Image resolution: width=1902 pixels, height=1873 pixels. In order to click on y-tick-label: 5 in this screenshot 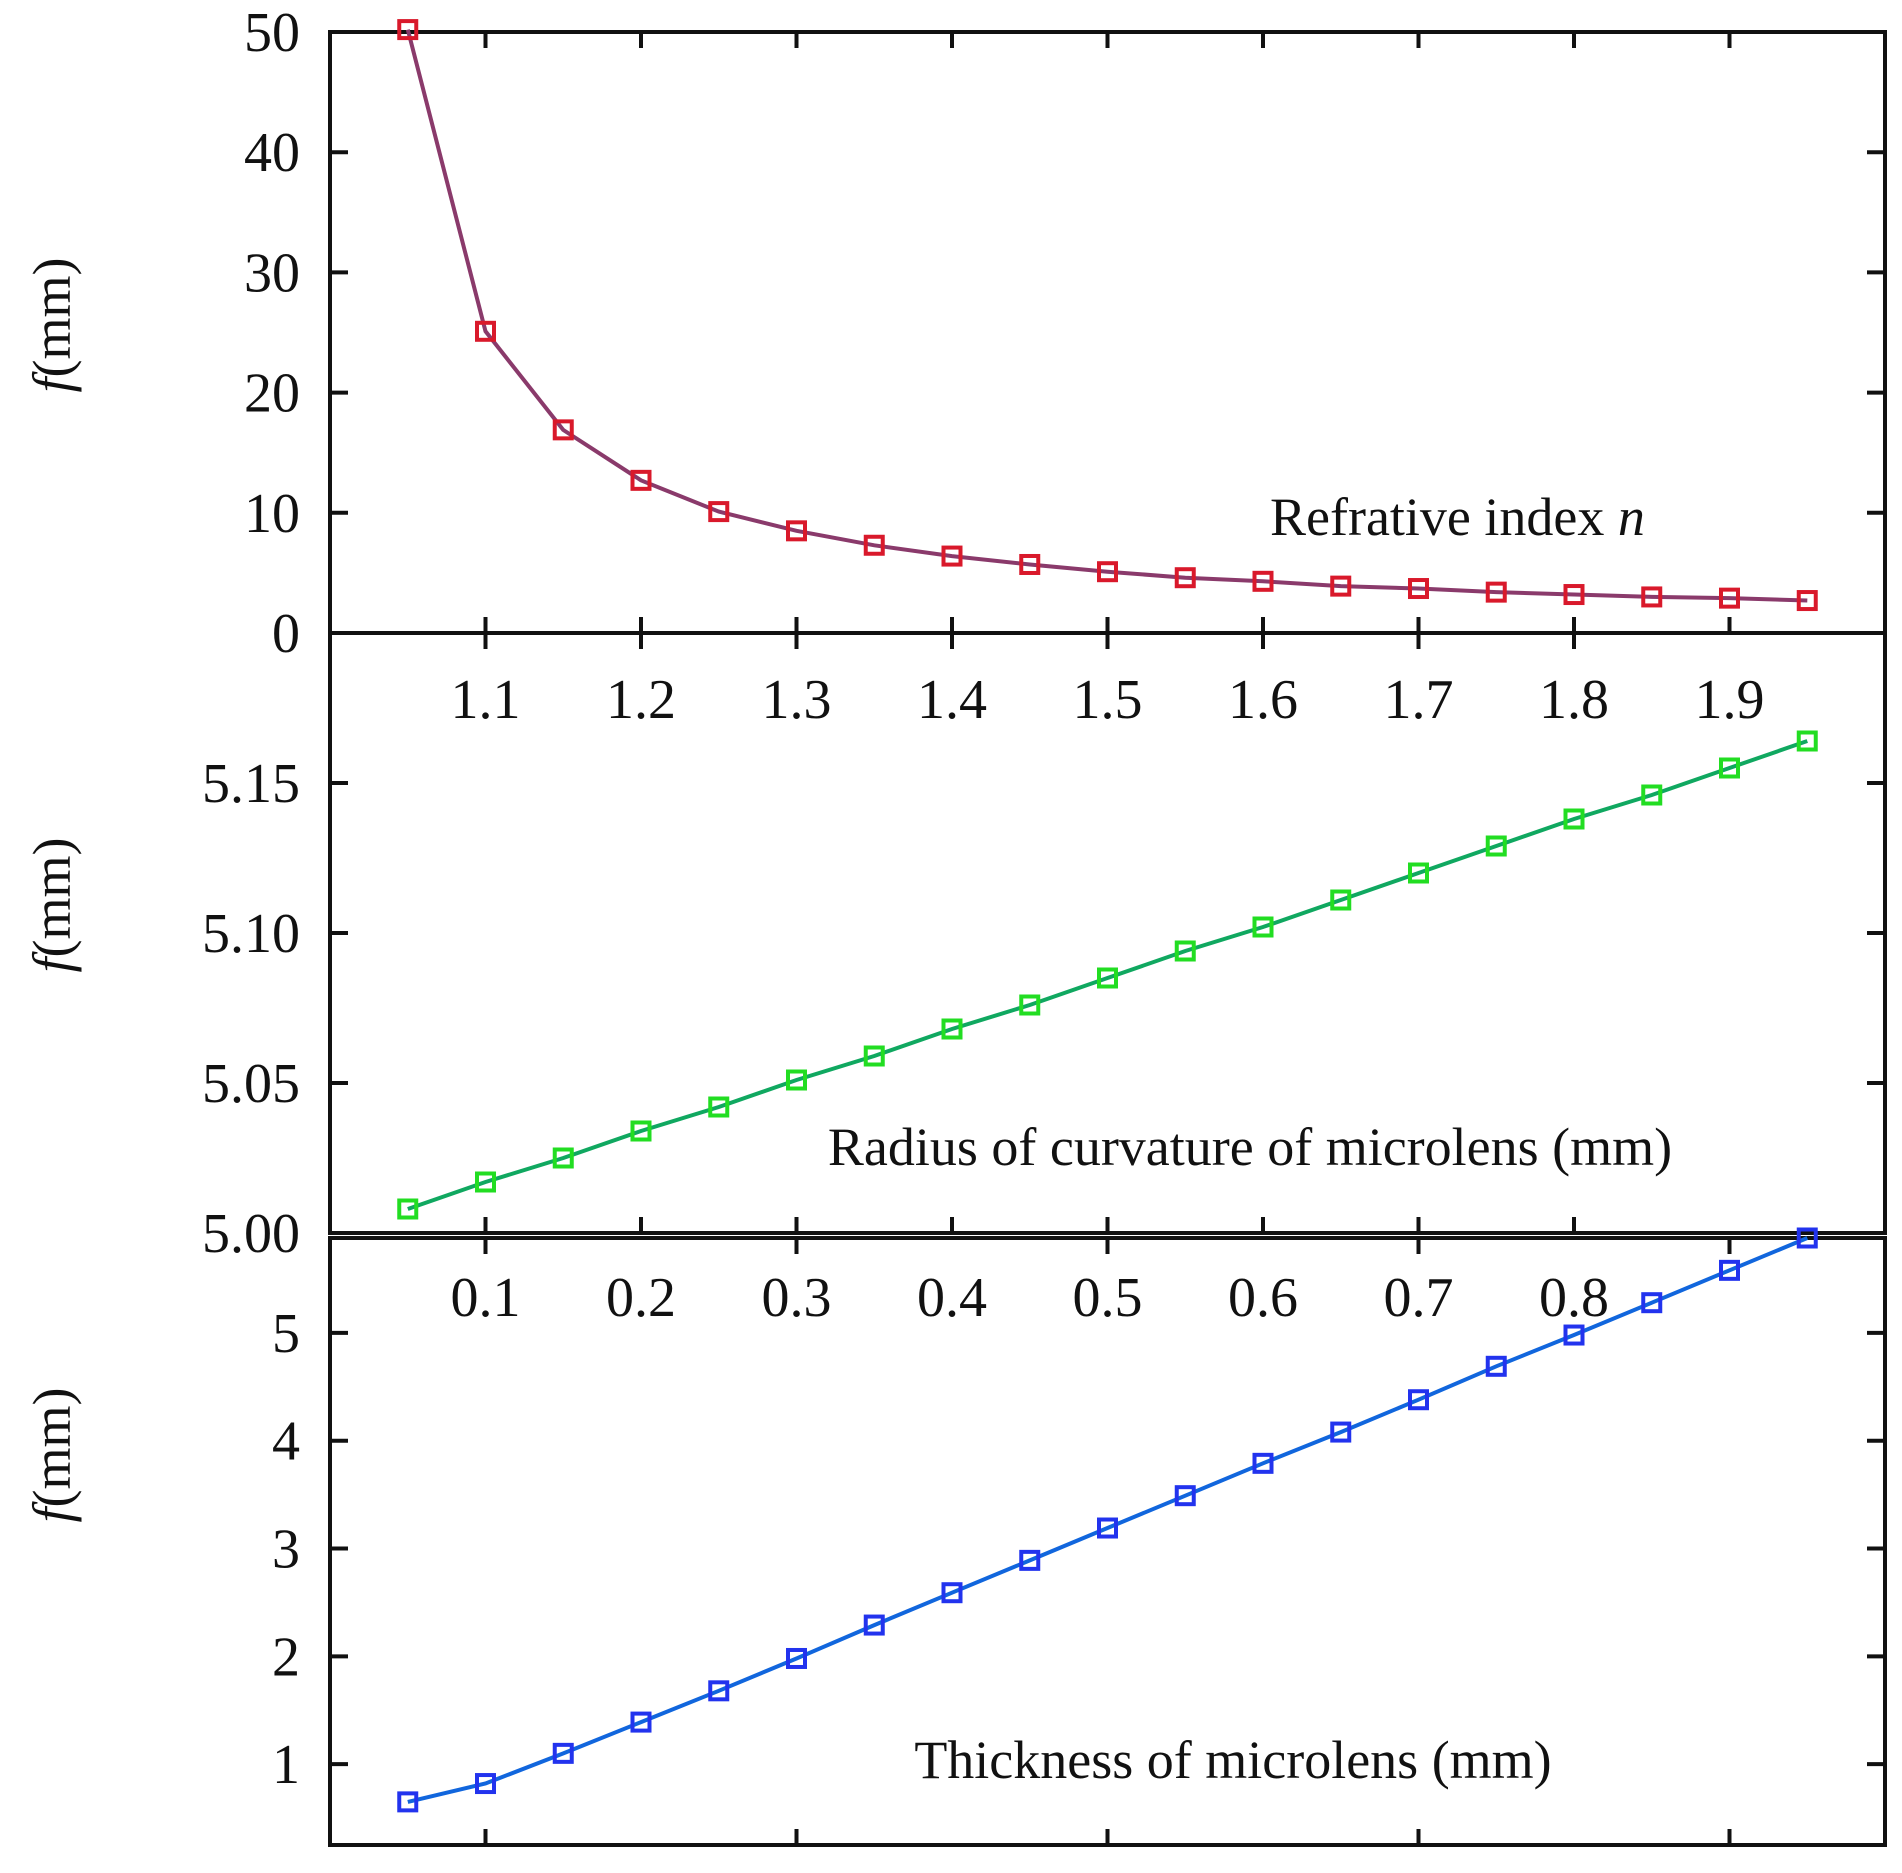, I will do `click(286, 1334)`.